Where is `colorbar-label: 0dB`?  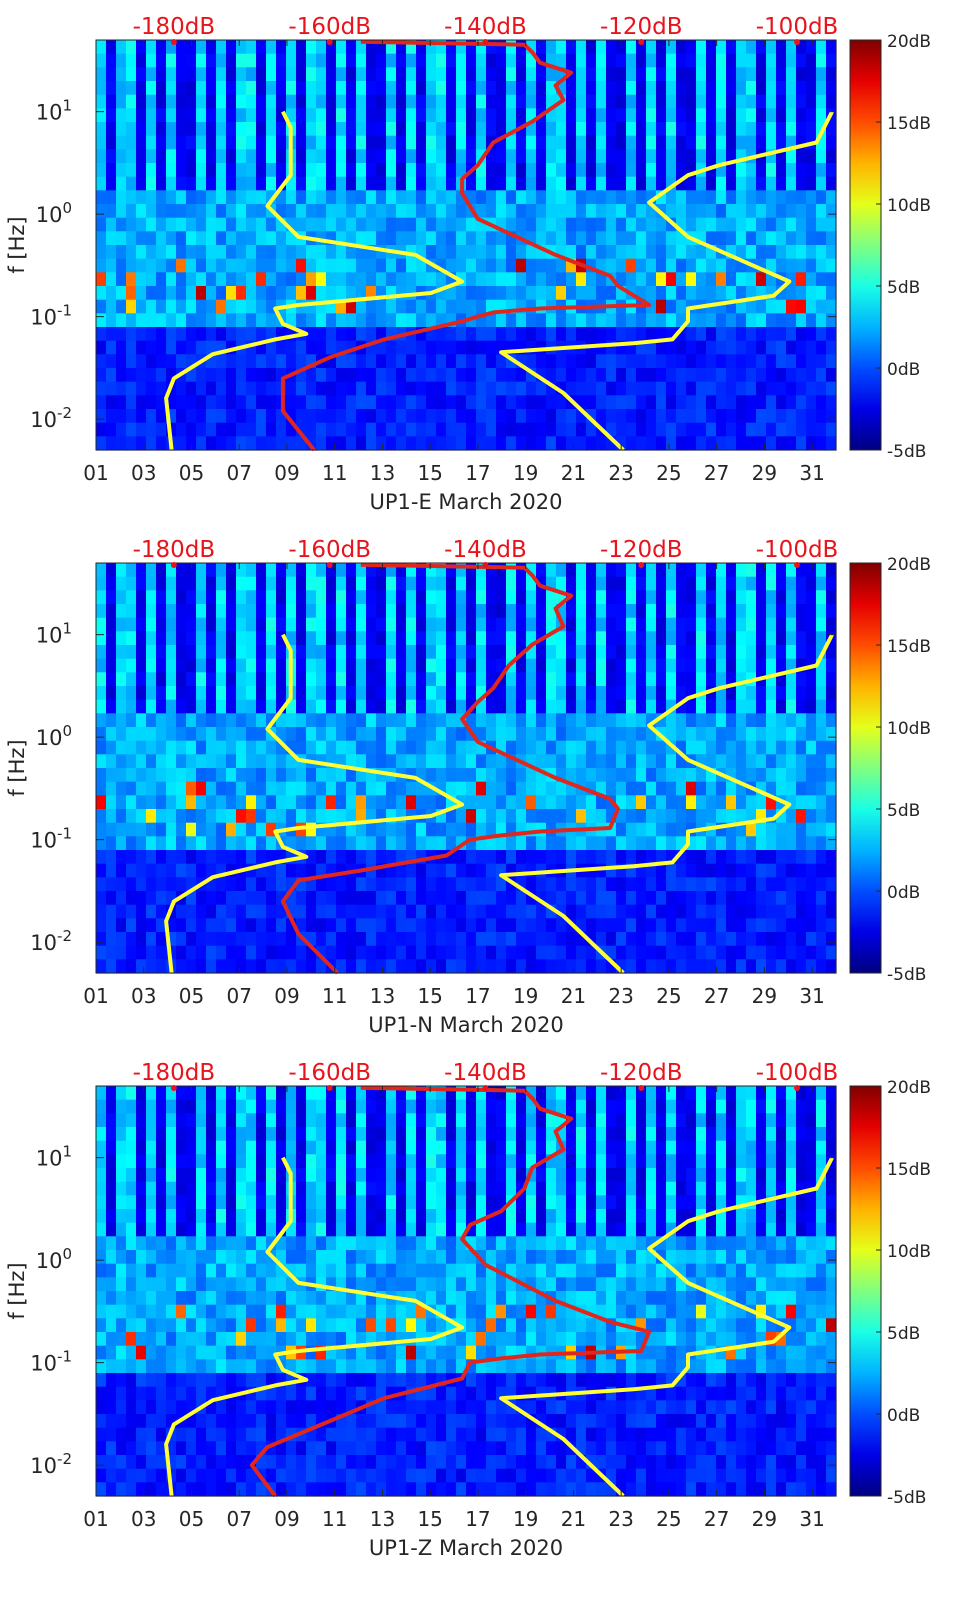 colorbar-label: 0dB is located at coordinates (903, 893).